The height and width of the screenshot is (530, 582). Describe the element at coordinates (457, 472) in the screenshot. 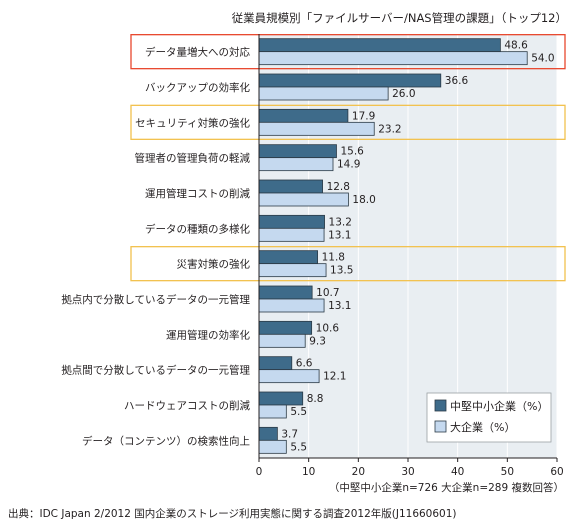

I see `x-tick-label: 40` at that location.